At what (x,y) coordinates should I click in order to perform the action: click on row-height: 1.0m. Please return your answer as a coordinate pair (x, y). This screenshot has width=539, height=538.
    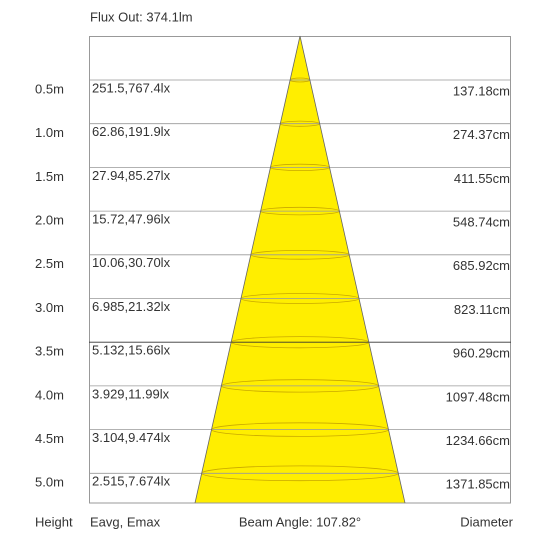
    Looking at the image, I should click on (49, 132).